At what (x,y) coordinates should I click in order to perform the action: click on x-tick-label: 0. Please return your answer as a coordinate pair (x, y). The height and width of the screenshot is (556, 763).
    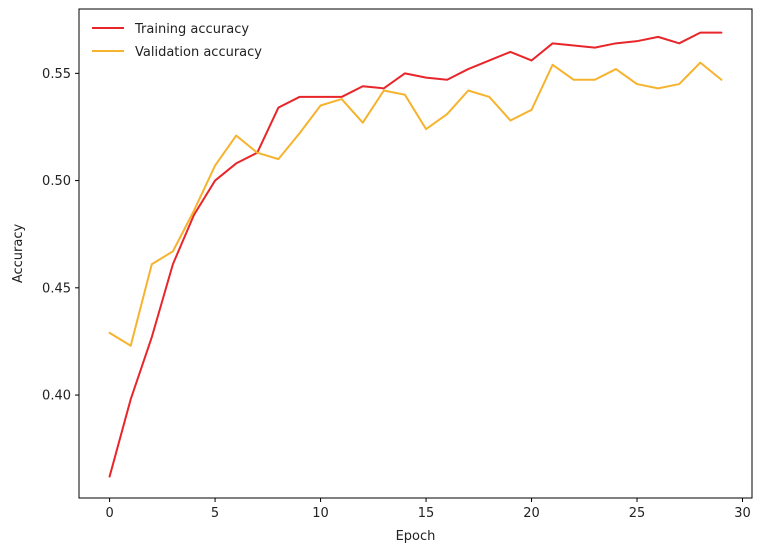
    Looking at the image, I should click on (109, 513).